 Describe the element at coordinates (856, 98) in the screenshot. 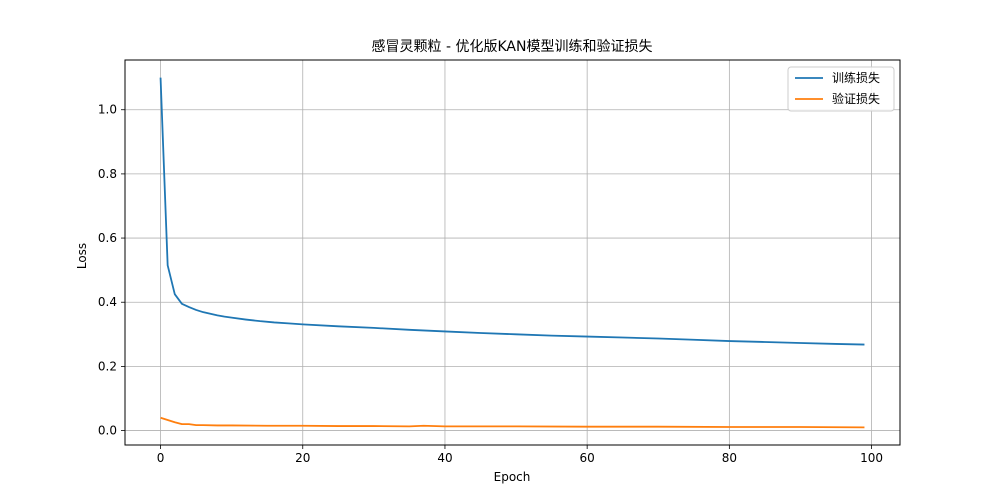

I see `legend-label: 验证损失` at that location.